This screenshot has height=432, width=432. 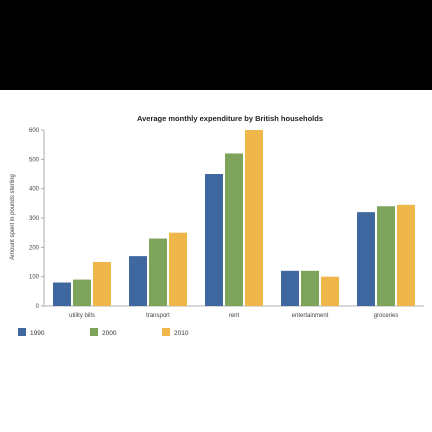 What do you see at coordinates (330, 291) in the screenshot?
I see `bar-2010-entertainment` at bounding box center [330, 291].